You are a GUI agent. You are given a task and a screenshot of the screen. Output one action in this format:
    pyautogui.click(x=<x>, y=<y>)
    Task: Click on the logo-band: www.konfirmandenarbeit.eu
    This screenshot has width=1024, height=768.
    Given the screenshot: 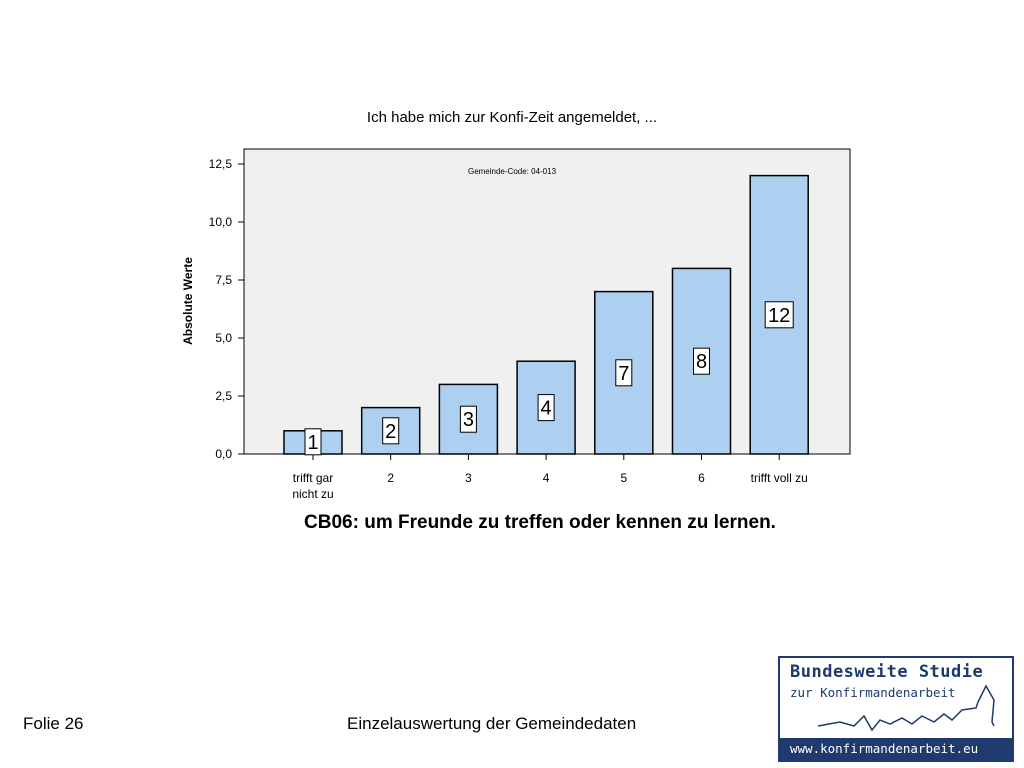 What is the action you would take?
    pyautogui.click(x=896, y=749)
    